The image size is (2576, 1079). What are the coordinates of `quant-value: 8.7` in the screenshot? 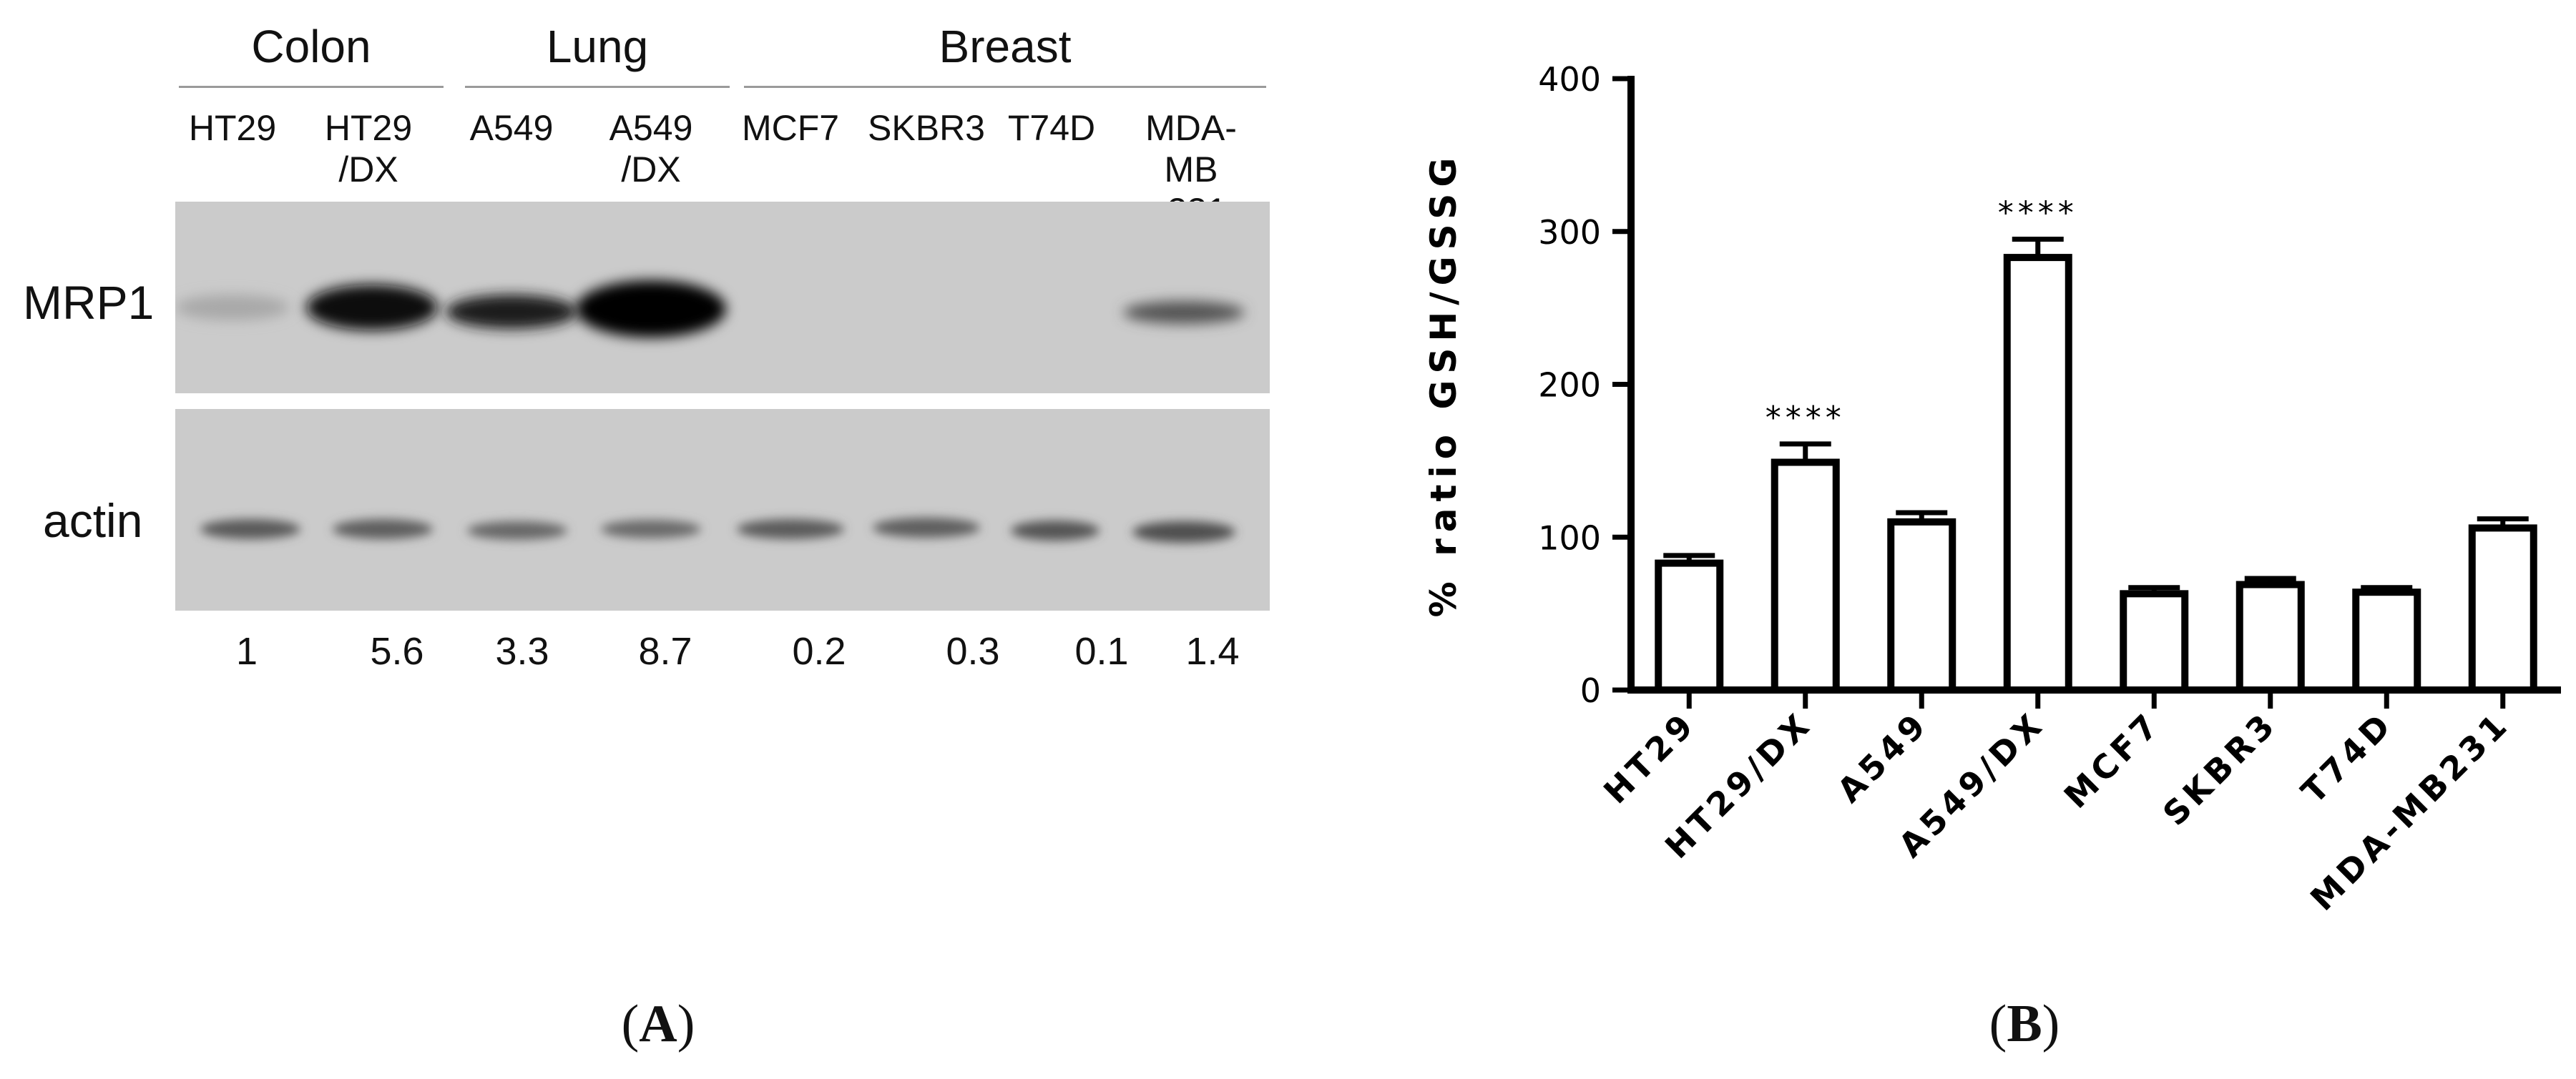 It's located at (665, 651).